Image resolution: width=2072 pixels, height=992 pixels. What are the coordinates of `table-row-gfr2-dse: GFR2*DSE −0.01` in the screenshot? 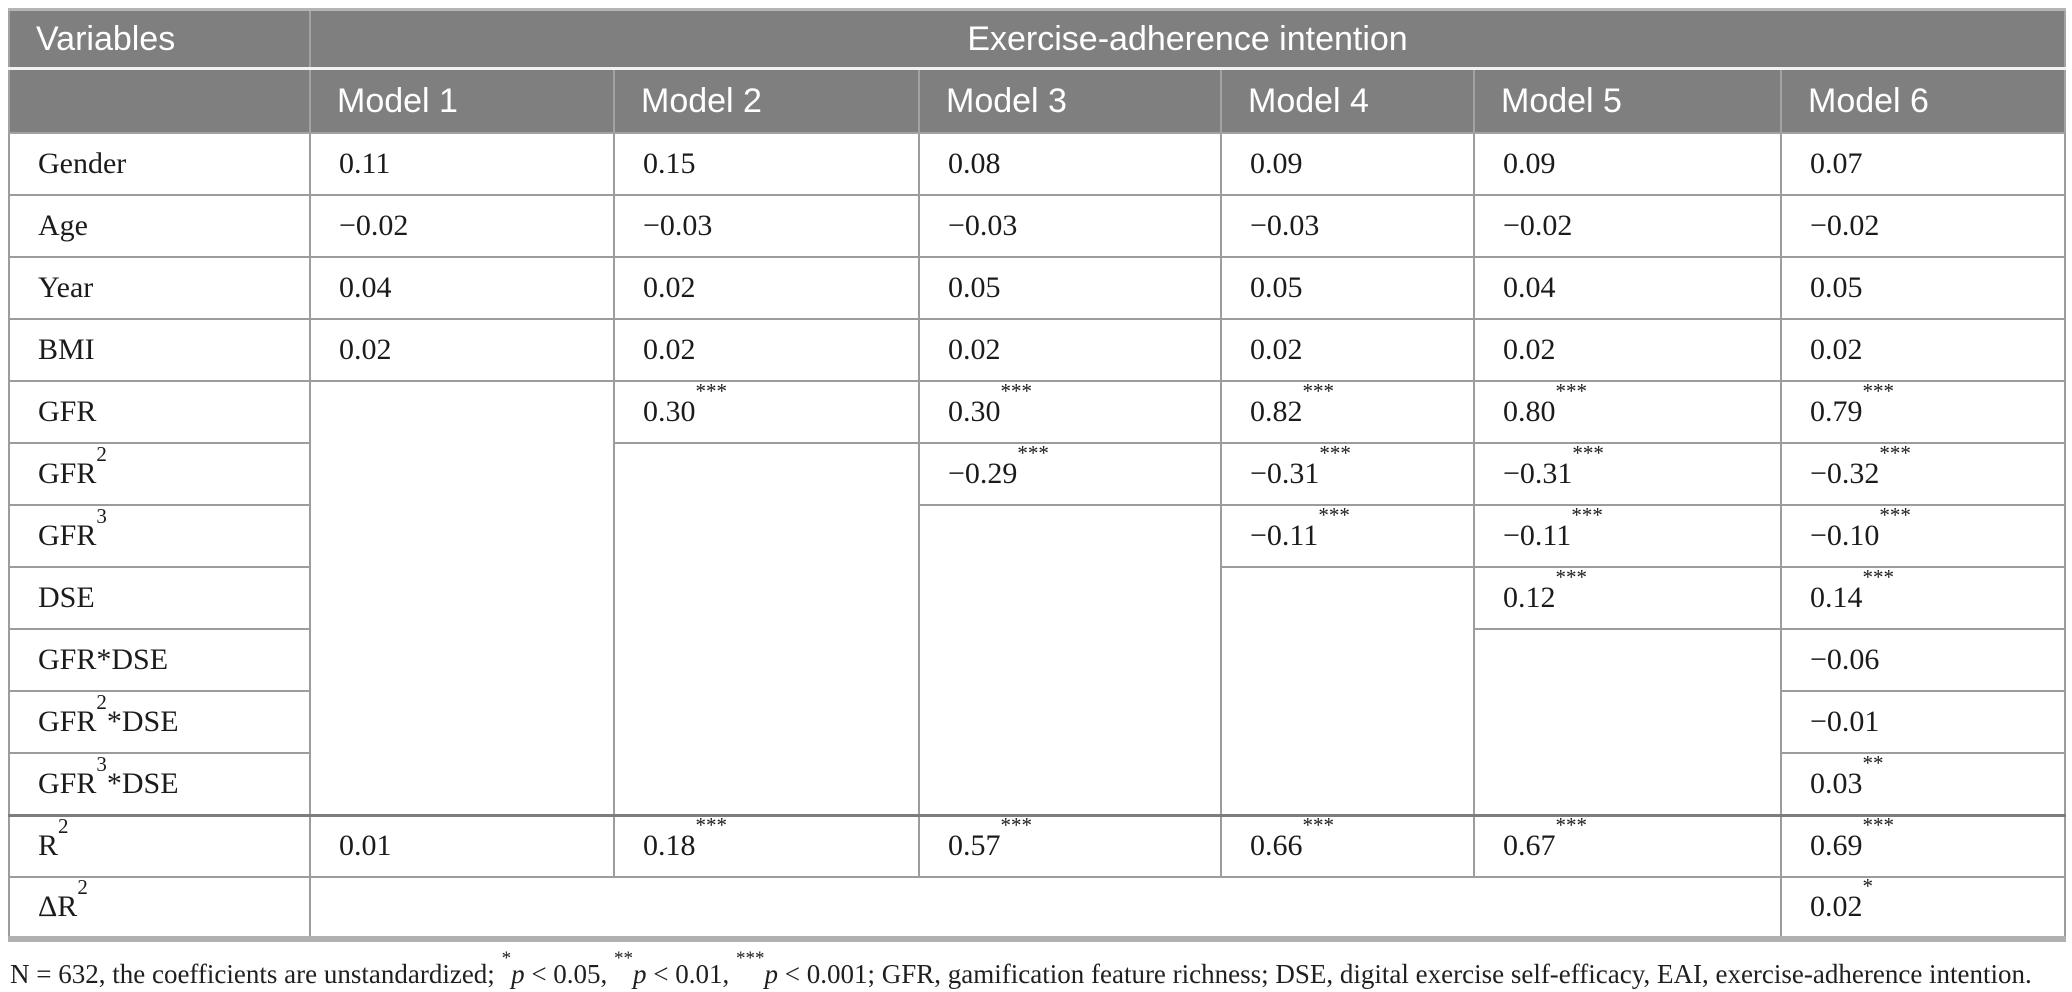 It's located at (1037, 722).